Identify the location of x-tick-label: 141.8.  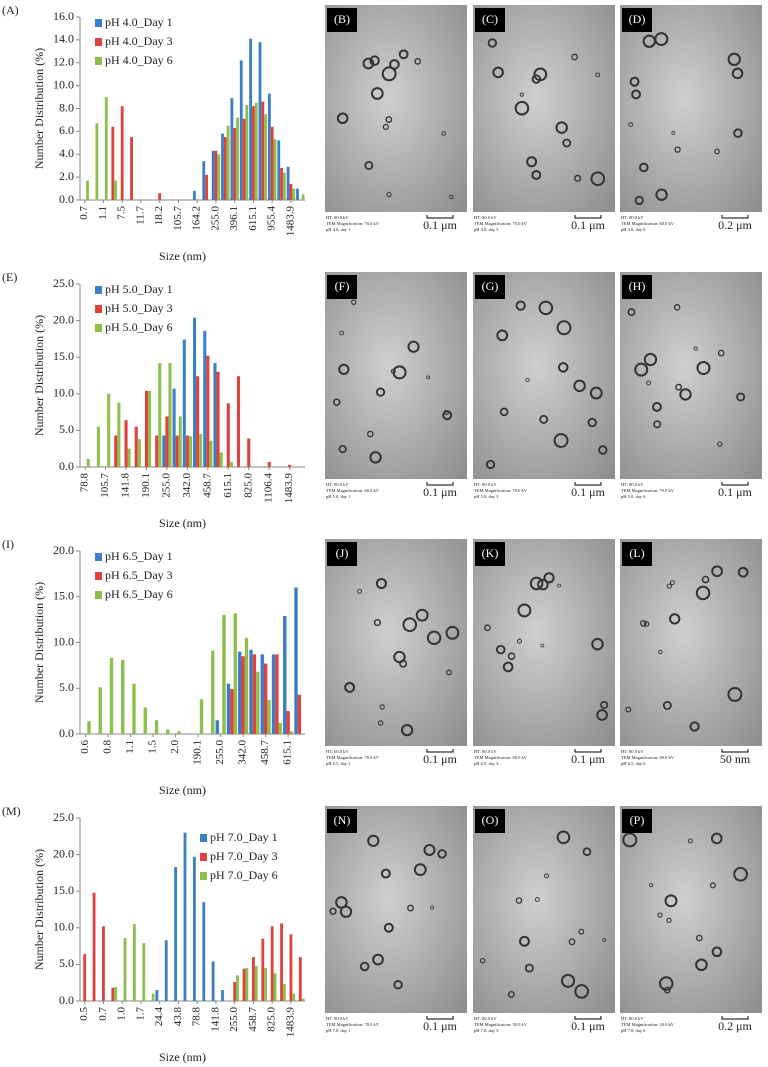
(215, 1019).